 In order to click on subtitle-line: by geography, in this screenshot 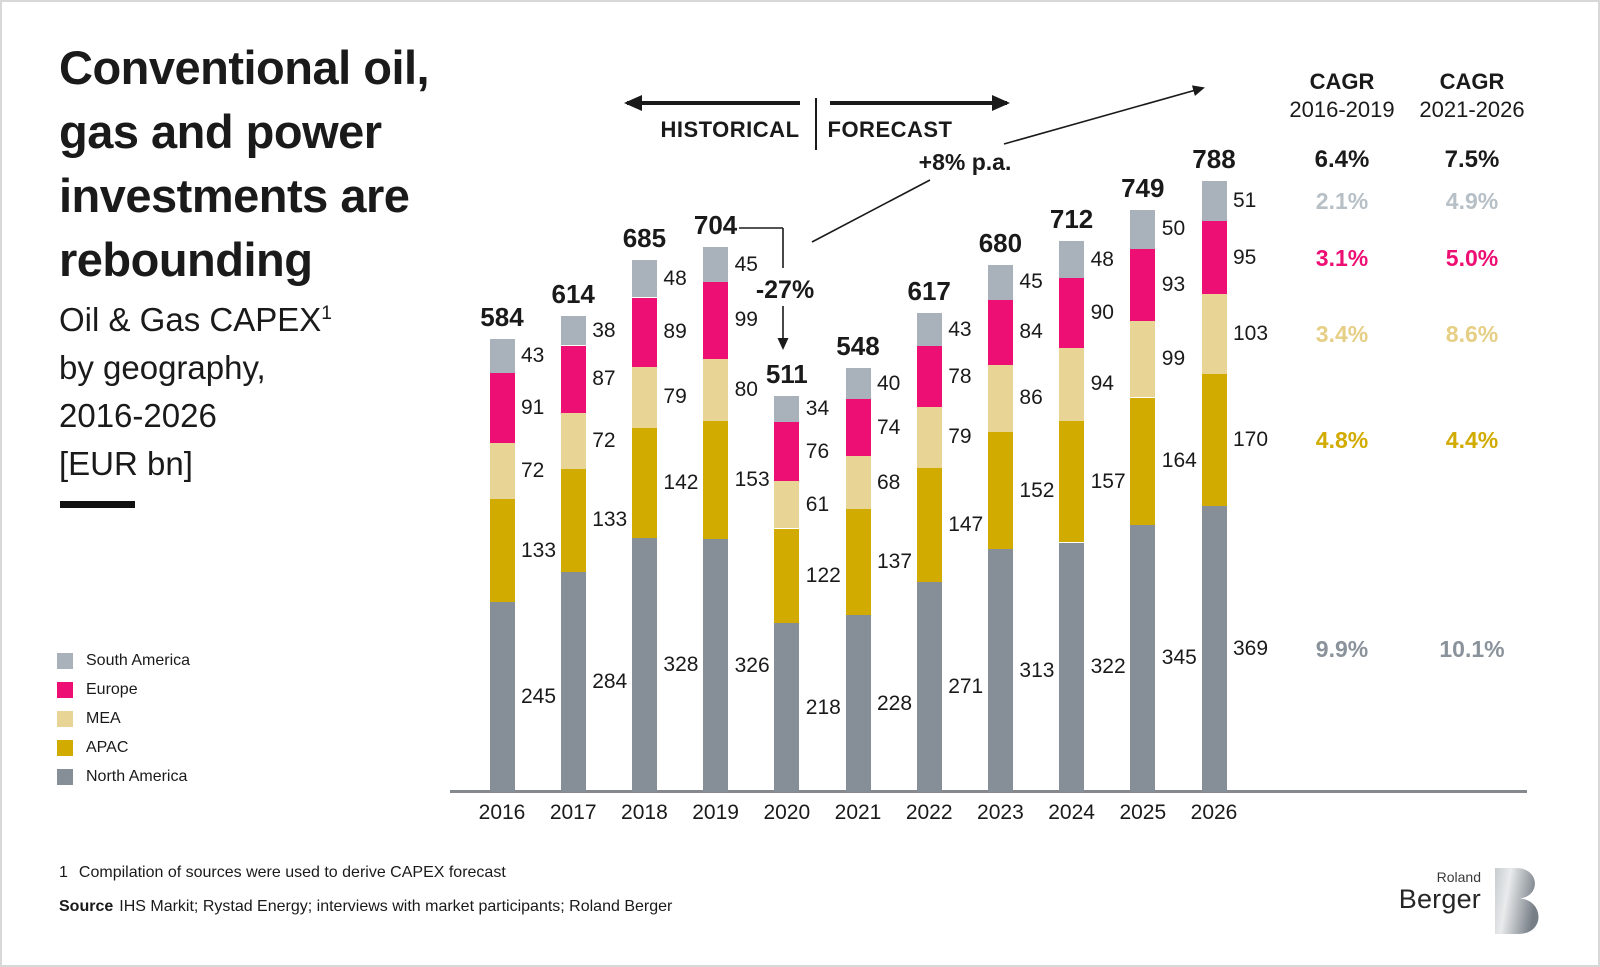, I will do `click(162, 367)`.